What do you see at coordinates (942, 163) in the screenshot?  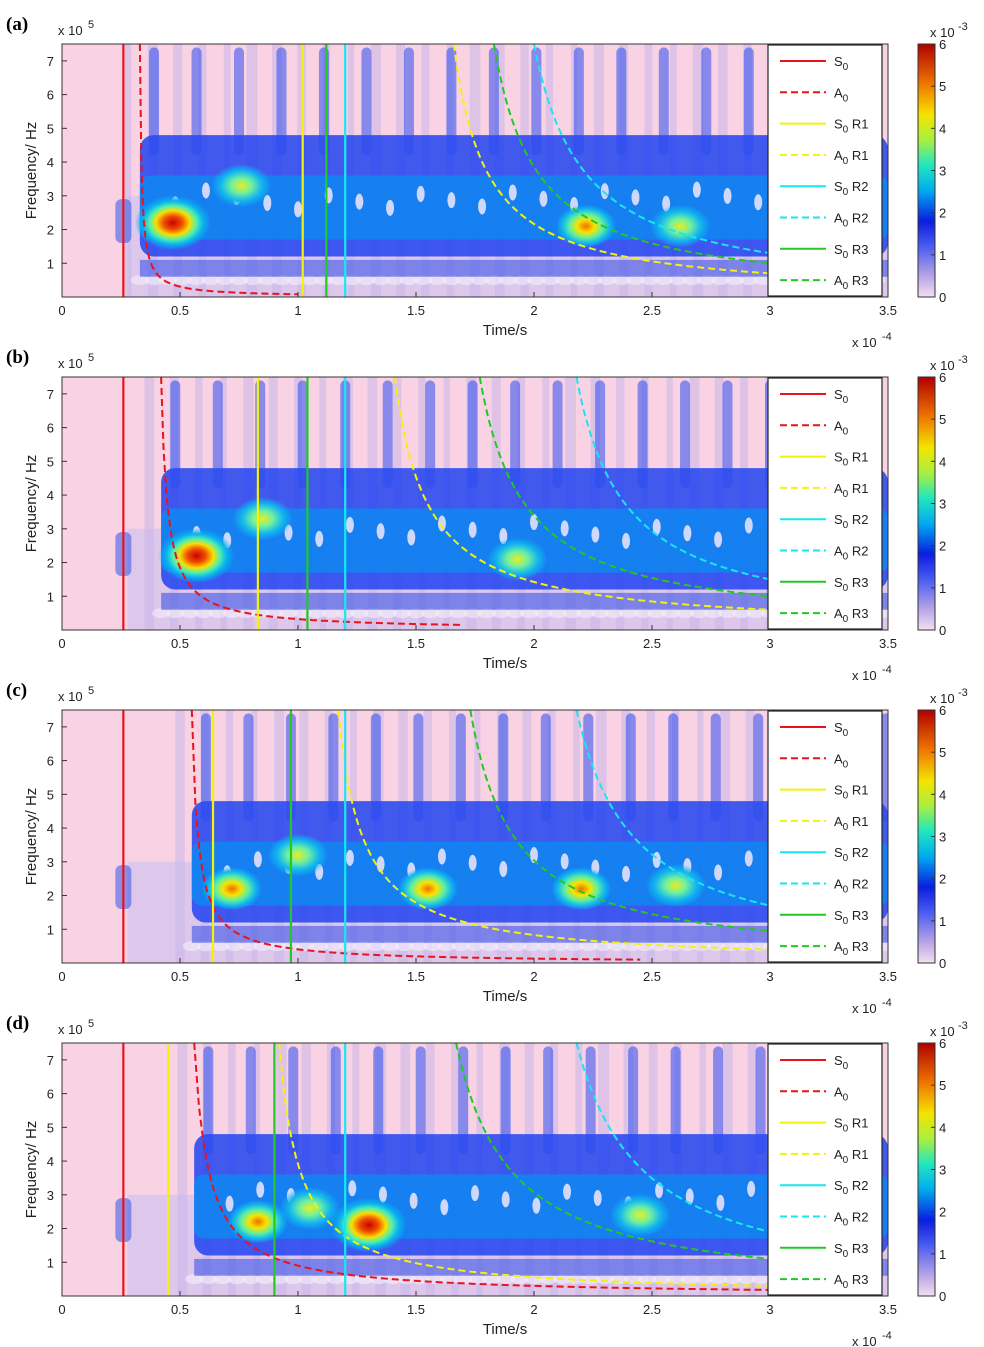 I see `colorbar: 0 1 2 3 4 5 6x 10 -3` at bounding box center [942, 163].